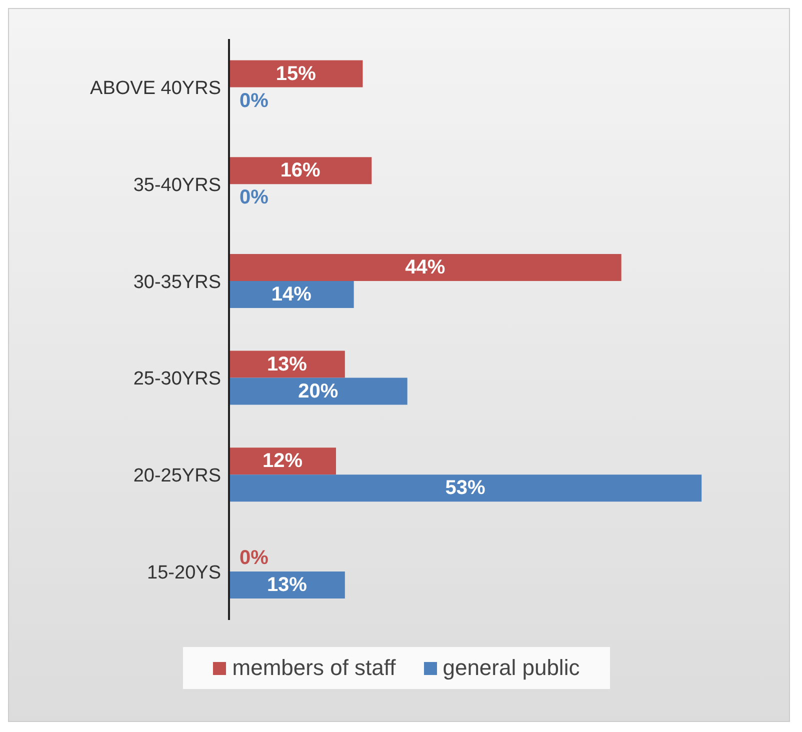  What do you see at coordinates (177, 475) in the screenshot?
I see `y-tick-label: 20-25YRS` at bounding box center [177, 475].